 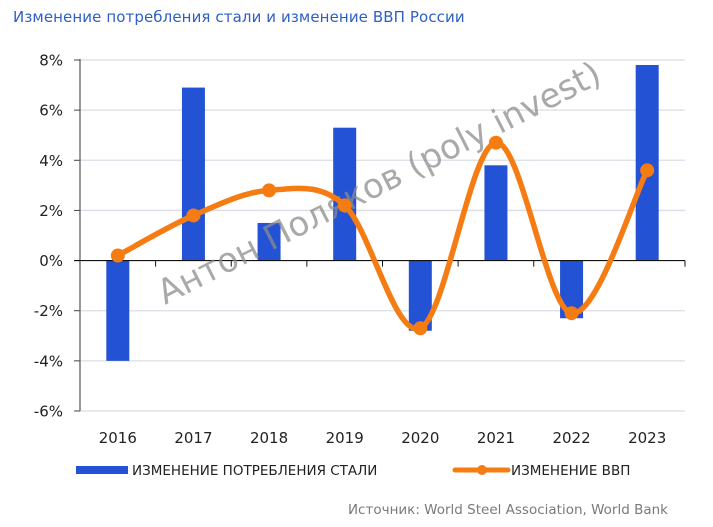 I want to click on y-tick-label: 6%, so click(x=51, y=111).